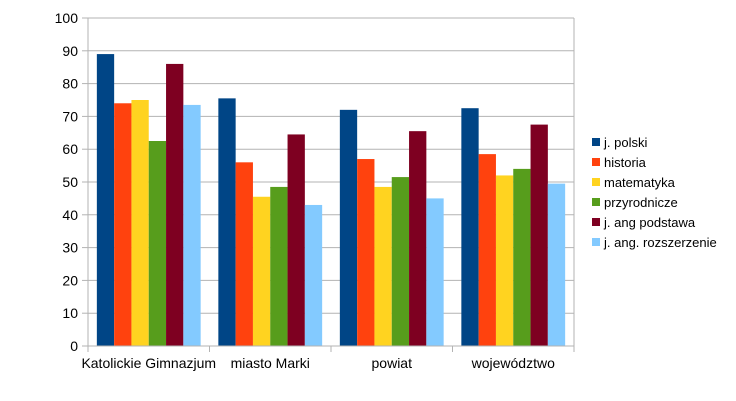 This screenshot has height=401, width=736. Describe the element at coordinates (270, 363) in the screenshot. I see `x-category-label: miasto Marki` at that location.